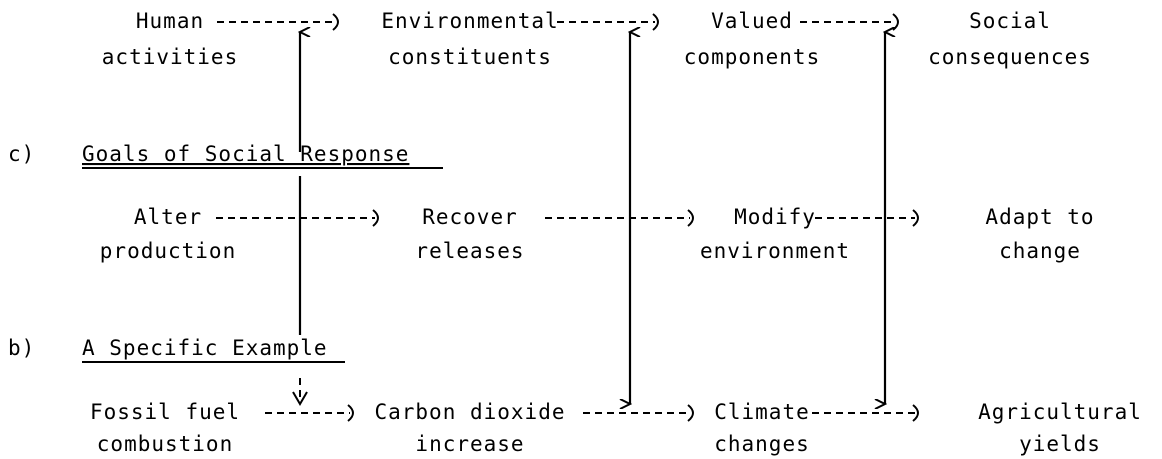  Describe the element at coordinates (1010, 21) in the screenshot. I see `node-line: Social` at that location.